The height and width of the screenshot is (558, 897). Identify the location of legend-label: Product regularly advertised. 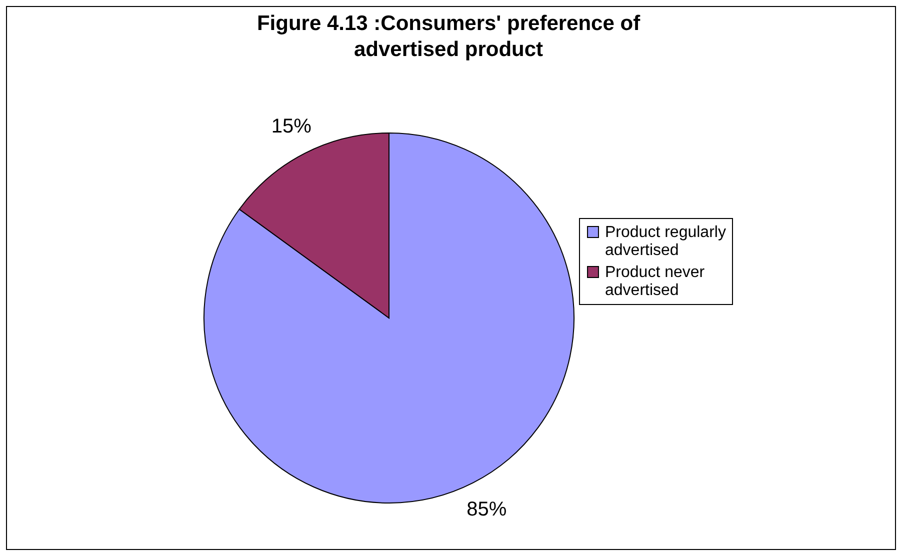
(665, 241).